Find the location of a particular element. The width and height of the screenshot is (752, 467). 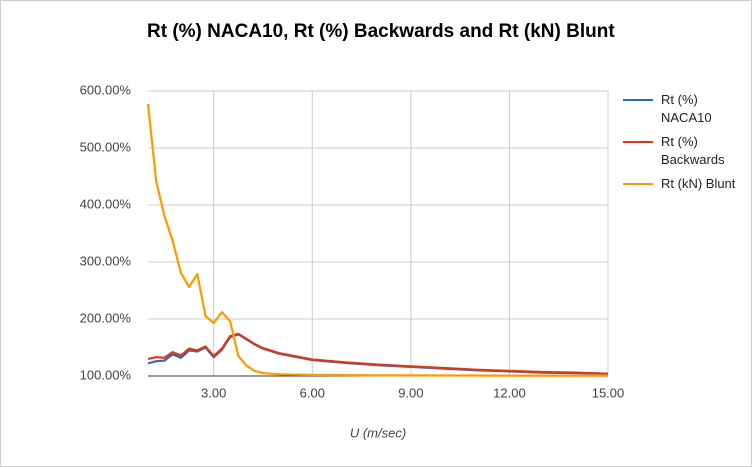

legend-label: Rt (kN) Blunt is located at coordinates (698, 183).